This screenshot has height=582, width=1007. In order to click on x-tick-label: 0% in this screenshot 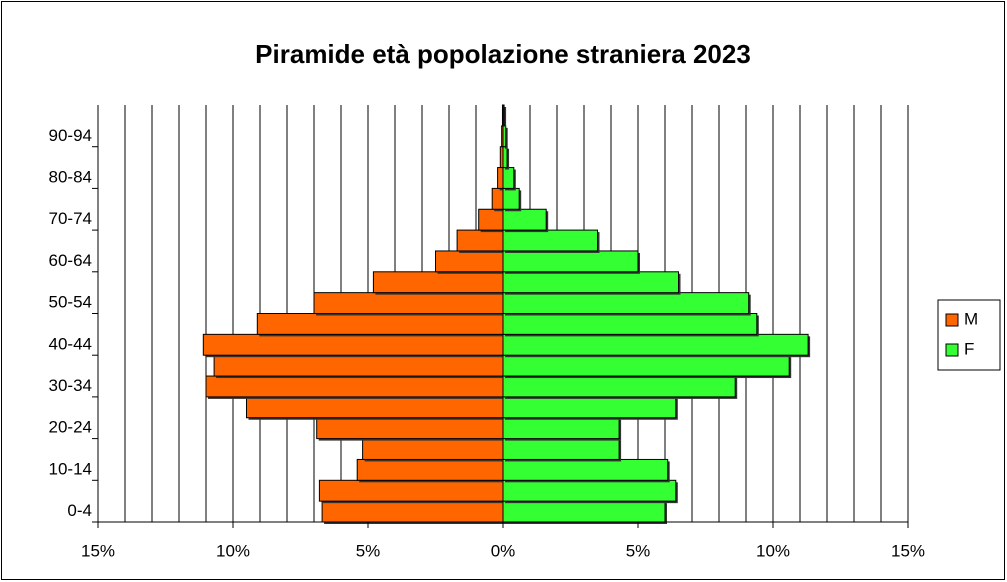, I will do `click(503, 550)`.